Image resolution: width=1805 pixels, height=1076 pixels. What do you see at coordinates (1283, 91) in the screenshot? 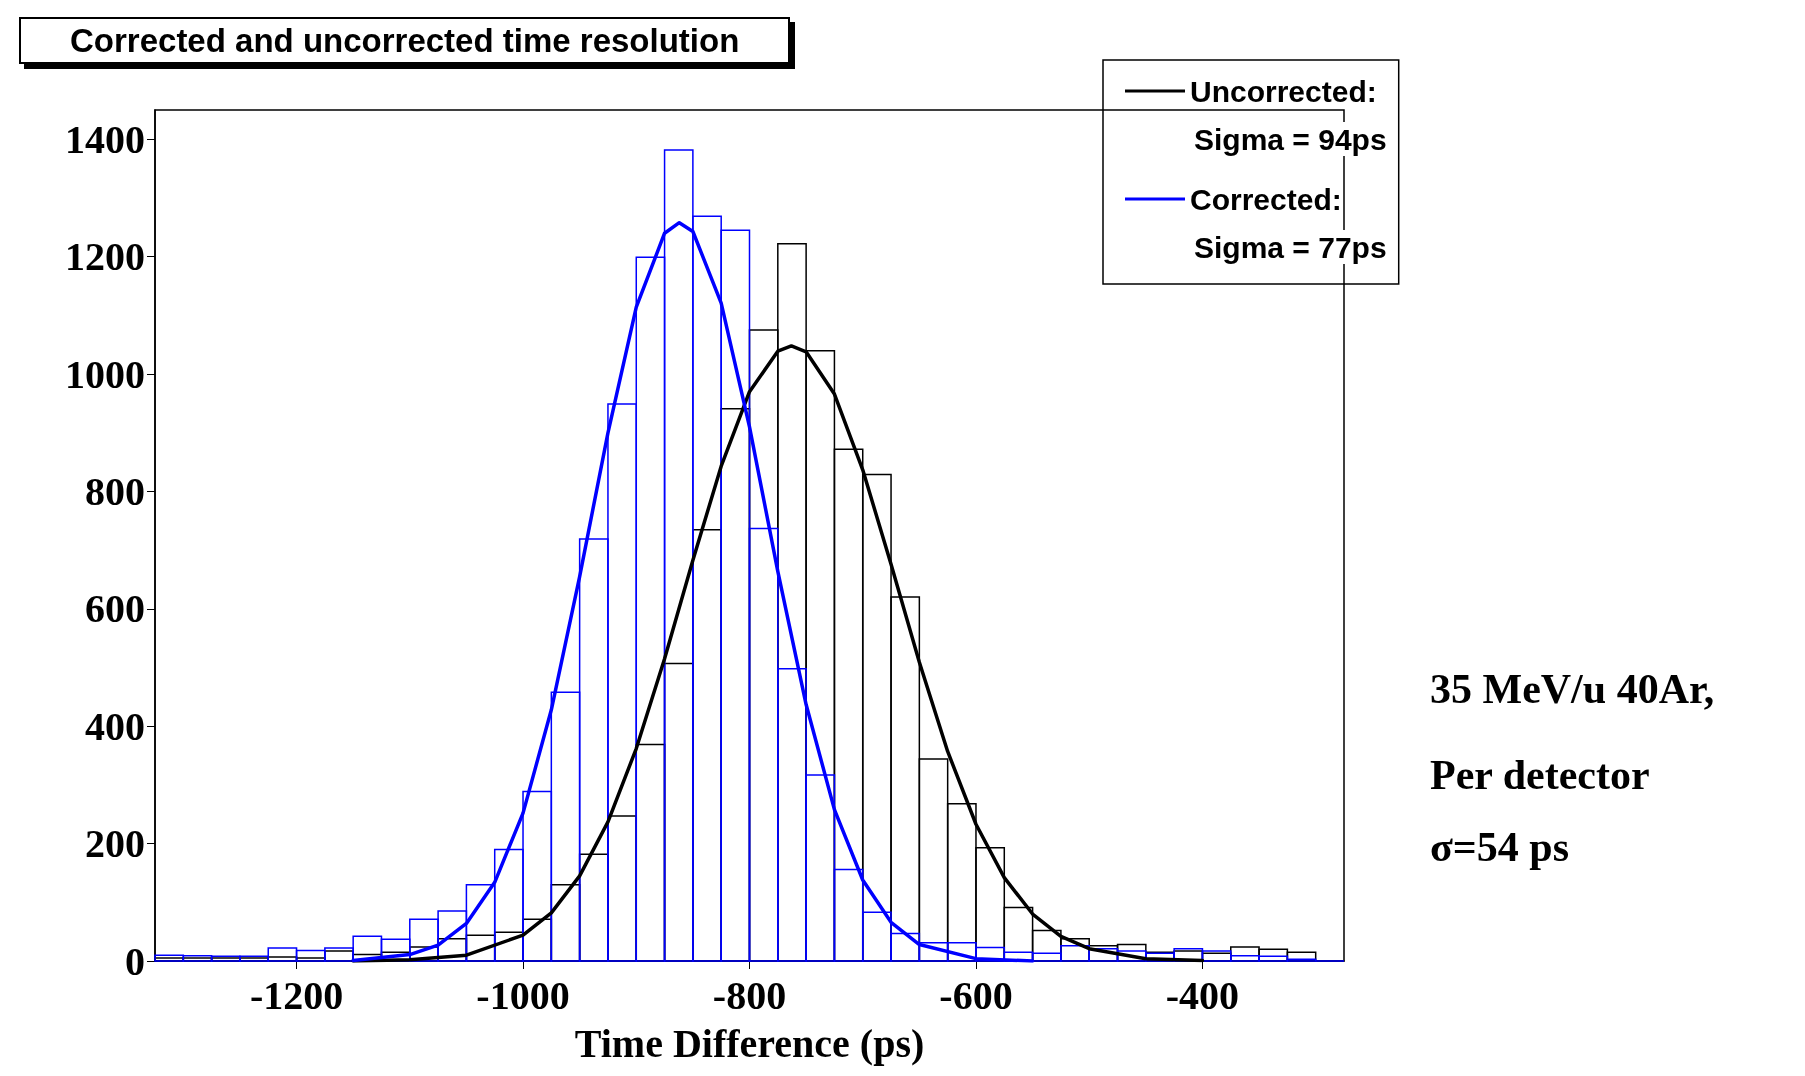
I see `legend-label: Uncorrected:` at bounding box center [1283, 91].